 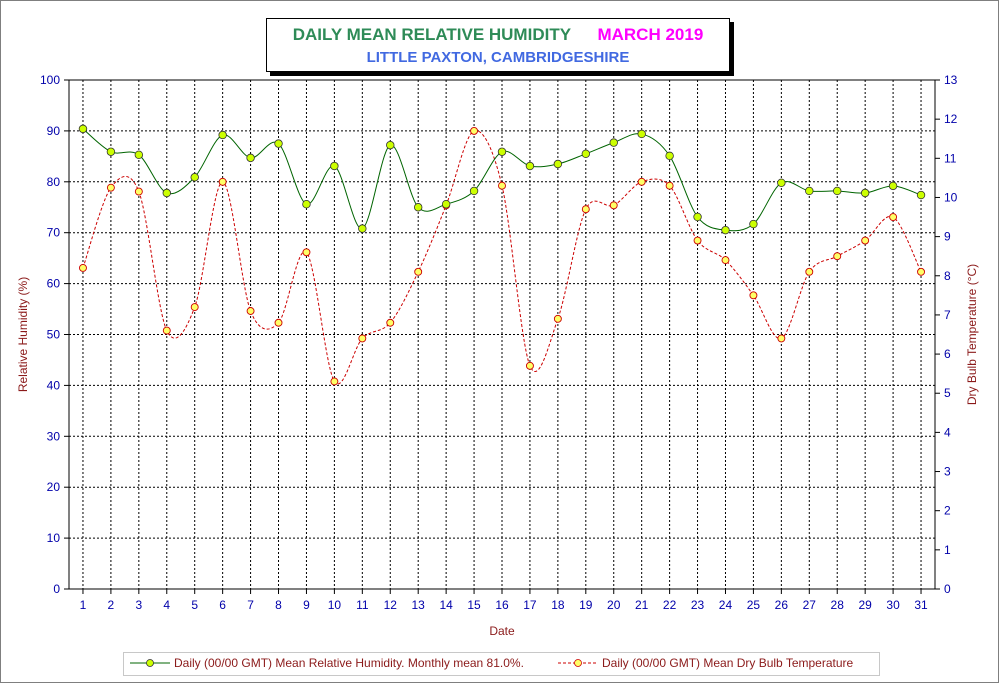 I want to click on x-tick-label: 2, so click(x=111, y=605).